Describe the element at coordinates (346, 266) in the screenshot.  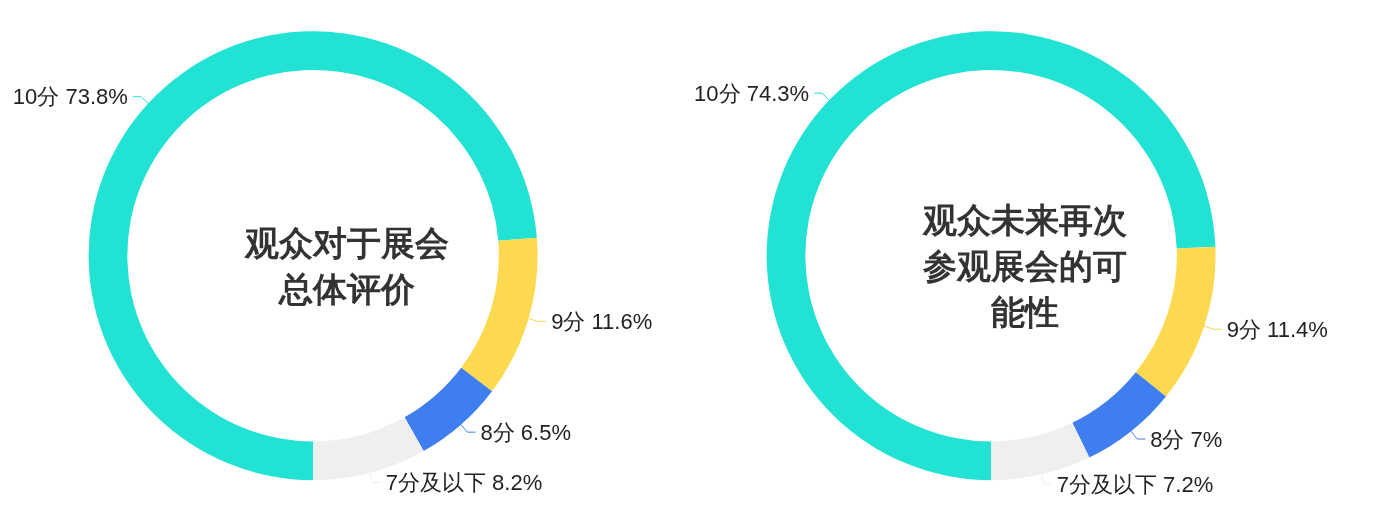
I see `text: 观众对于展会总体评价` at that location.